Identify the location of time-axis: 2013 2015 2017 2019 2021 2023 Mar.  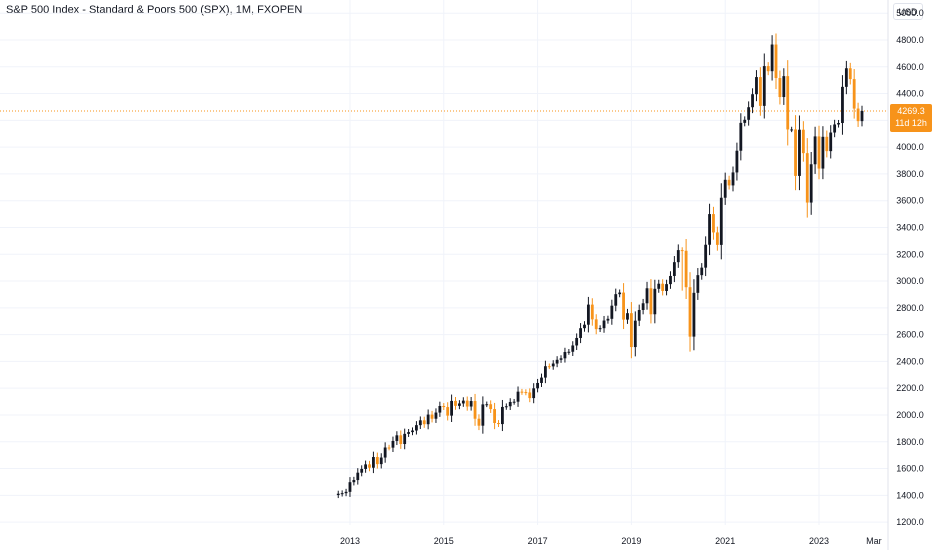
(611, 541).